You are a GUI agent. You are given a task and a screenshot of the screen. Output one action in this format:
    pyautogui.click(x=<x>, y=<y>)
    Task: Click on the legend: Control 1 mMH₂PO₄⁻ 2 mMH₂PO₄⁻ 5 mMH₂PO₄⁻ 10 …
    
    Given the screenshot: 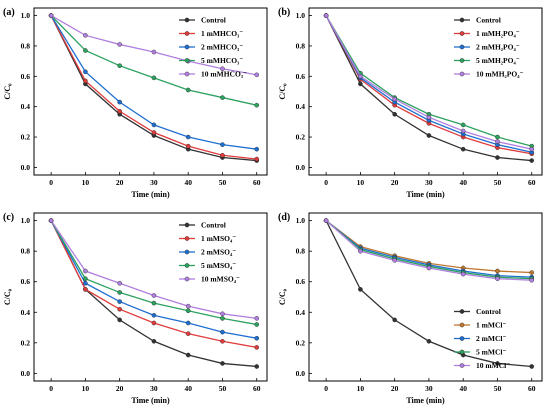 What is the action you would take?
    pyautogui.click(x=488, y=47)
    